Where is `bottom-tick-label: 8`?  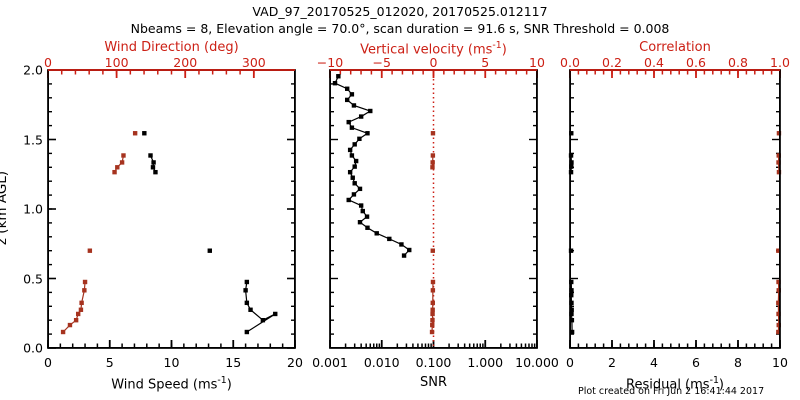
bottom-tick-label: 8 is located at coordinates (738, 362).